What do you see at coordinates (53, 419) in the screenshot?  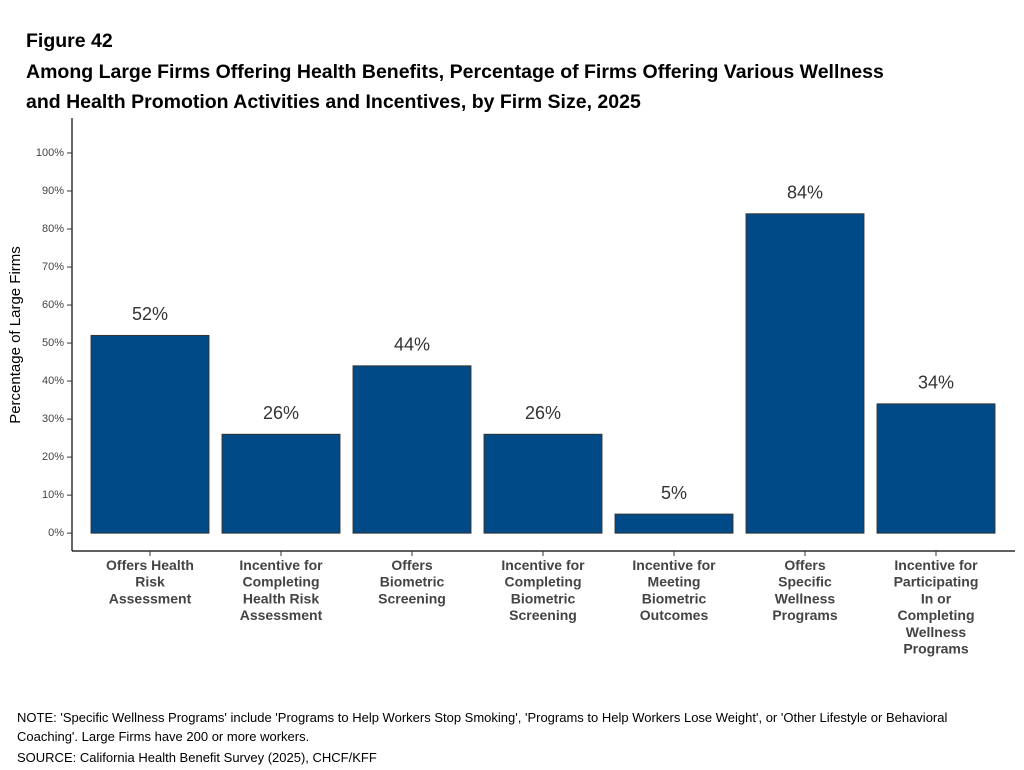 I see `y-tick-label: 30%` at bounding box center [53, 419].